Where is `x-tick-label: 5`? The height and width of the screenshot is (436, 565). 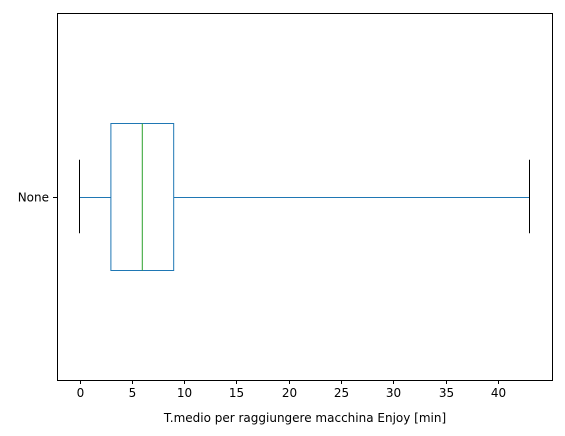
x-tick-label: 5 is located at coordinates (133, 393).